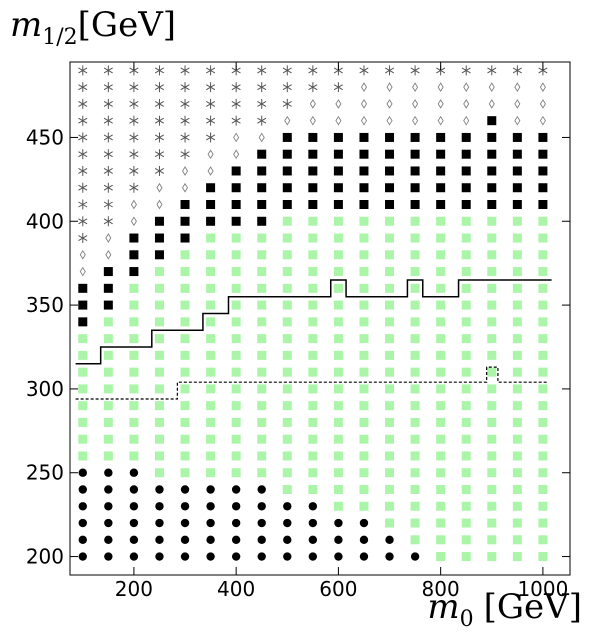 Image resolution: width=592 pixels, height=635 pixels. I want to click on x-tick-label: 200, so click(134, 589).